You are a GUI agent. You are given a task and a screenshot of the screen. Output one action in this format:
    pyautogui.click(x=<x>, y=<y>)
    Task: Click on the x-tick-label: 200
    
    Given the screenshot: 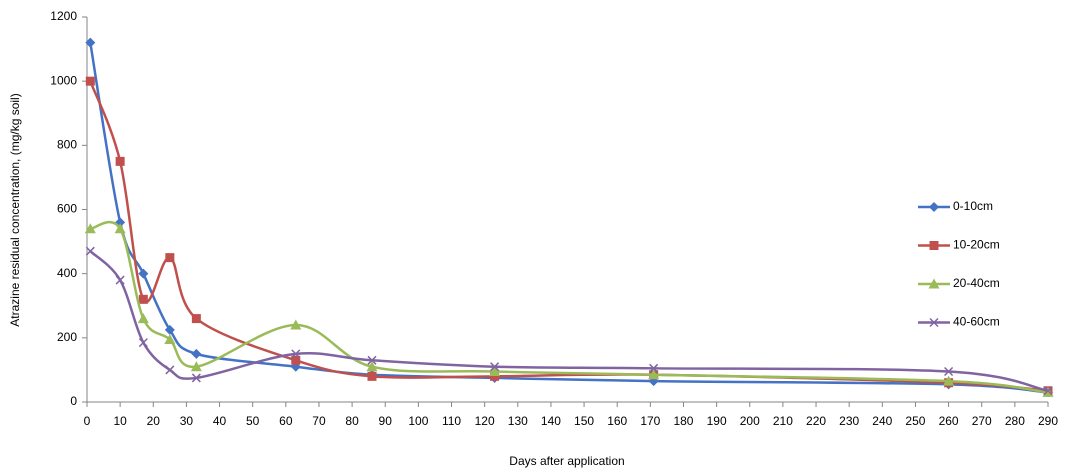 What is the action you would take?
    pyautogui.click(x=750, y=421)
    